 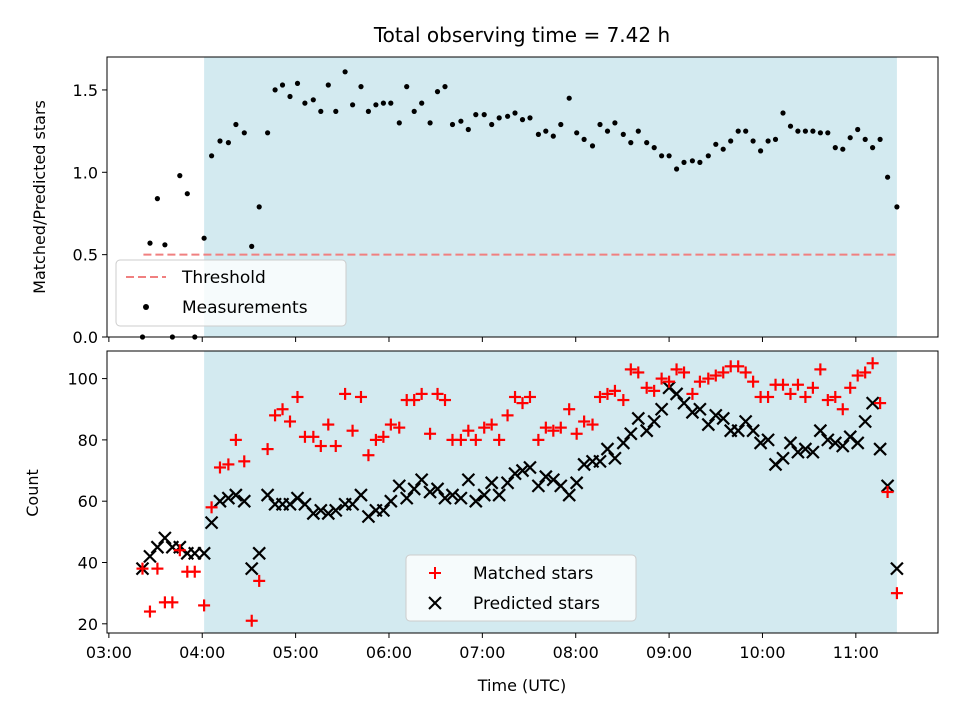 What do you see at coordinates (482, 652) in the screenshot?
I see `x-tick-label-4: 07:00` at bounding box center [482, 652].